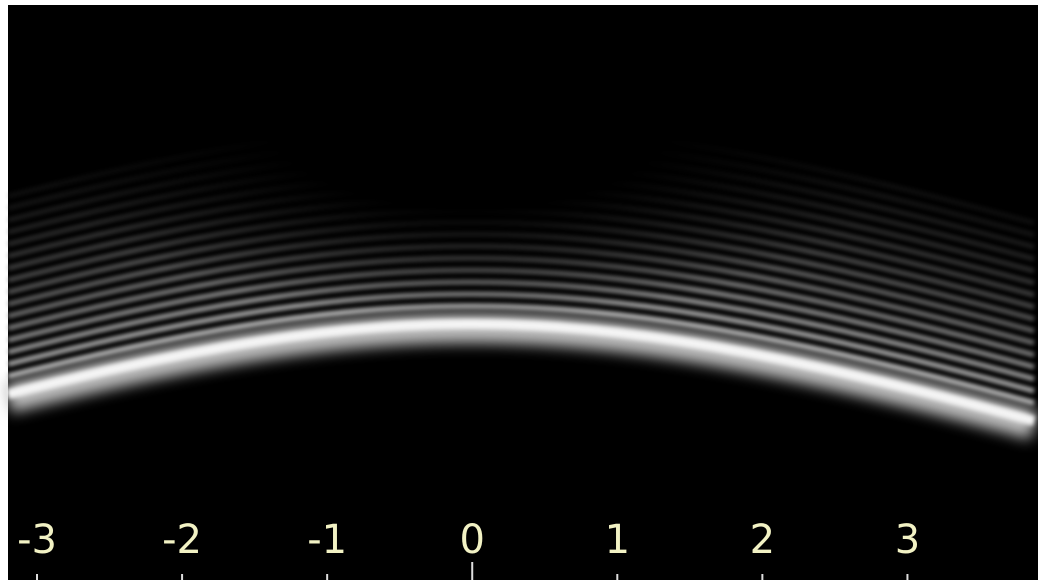 Image resolution: width=1038 pixels, height=580 pixels. Describe the element at coordinates (617, 540) in the screenshot. I see `x-tick-label: 1` at that location.